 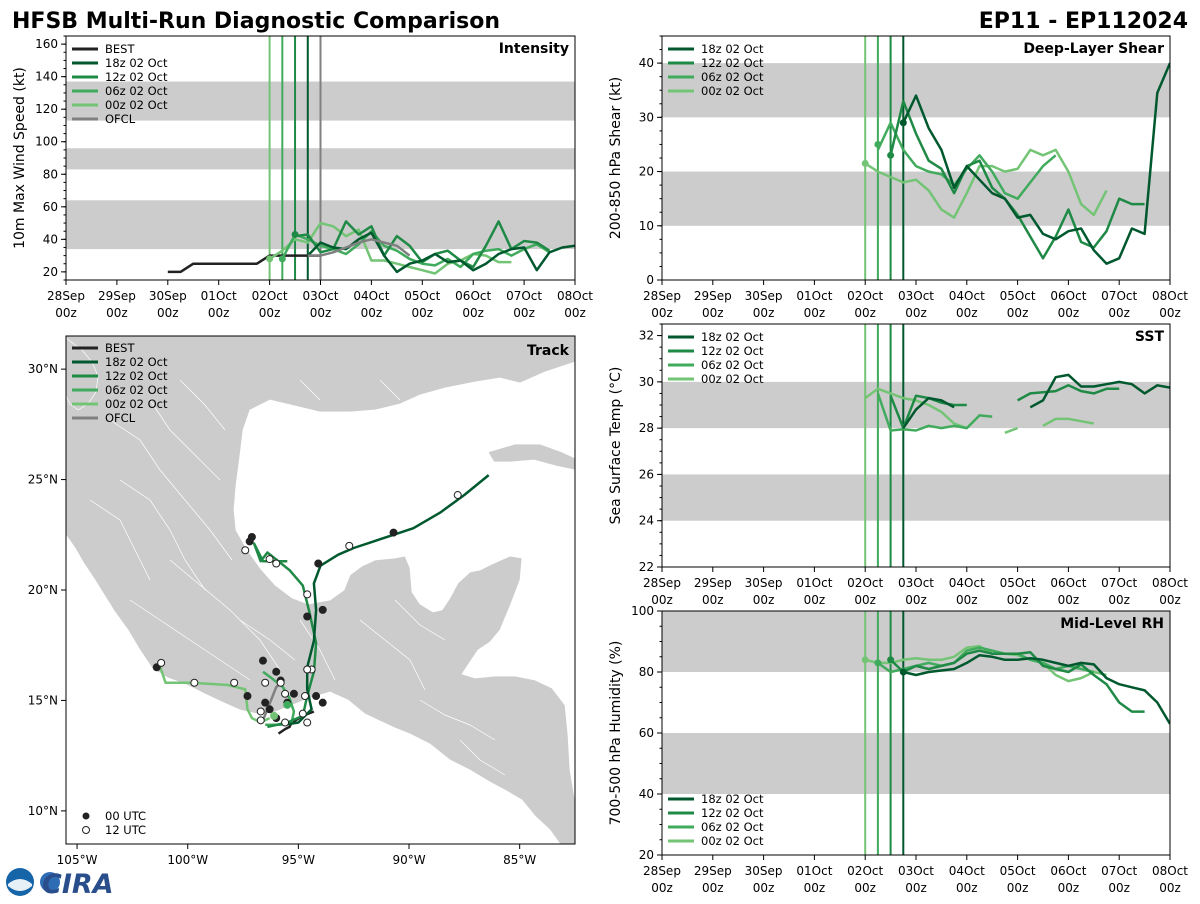 What do you see at coordinates (616, 733) in the screenshot?
I see `y-axis-label: 700-500 hPa Humidity (%)` at bounding box center [616, 733].